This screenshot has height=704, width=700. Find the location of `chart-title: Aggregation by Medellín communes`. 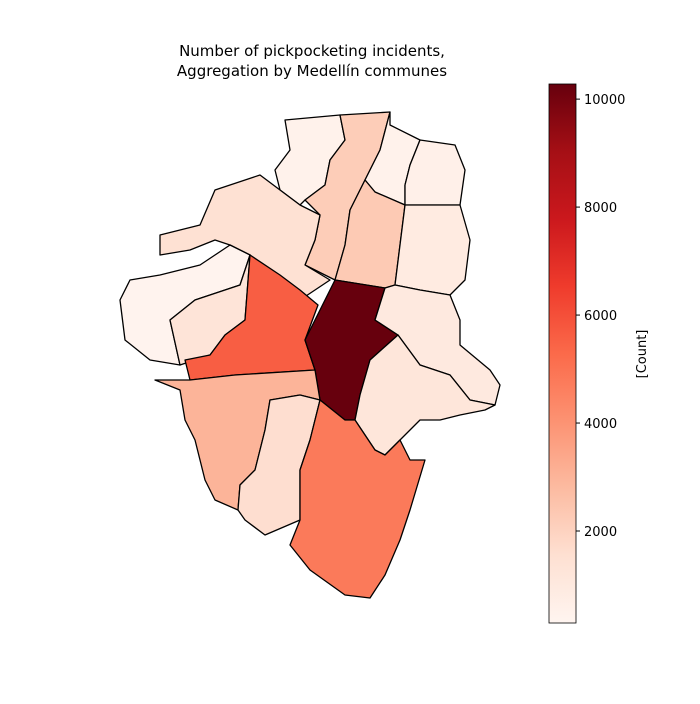

chart-title: Aggregation by Medellín communes is located at coordinates (312, 71).